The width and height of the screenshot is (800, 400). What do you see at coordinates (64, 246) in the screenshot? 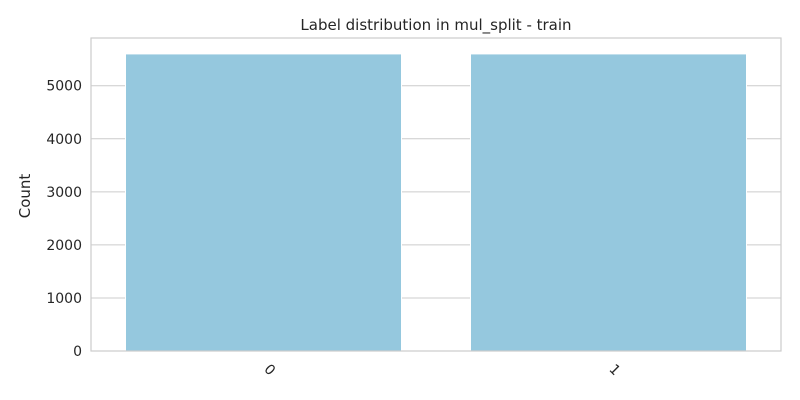
I see `y-tick-label: 2000` at bounding box center [64, 246].